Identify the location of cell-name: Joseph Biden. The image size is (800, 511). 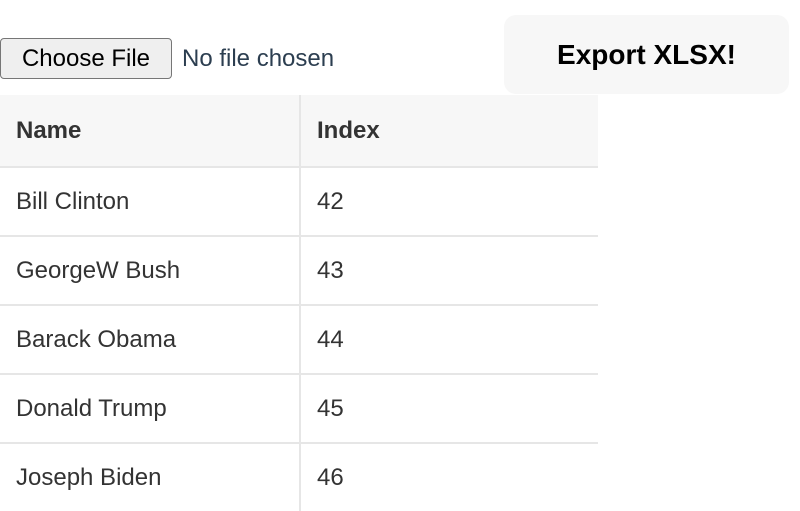
(150, 477).